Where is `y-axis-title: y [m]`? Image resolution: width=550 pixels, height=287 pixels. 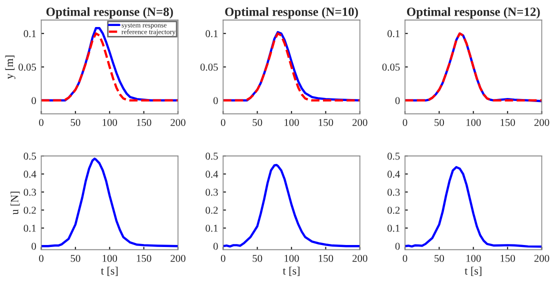 y-axis-title: y [m] is located at coordinates (10, 67).